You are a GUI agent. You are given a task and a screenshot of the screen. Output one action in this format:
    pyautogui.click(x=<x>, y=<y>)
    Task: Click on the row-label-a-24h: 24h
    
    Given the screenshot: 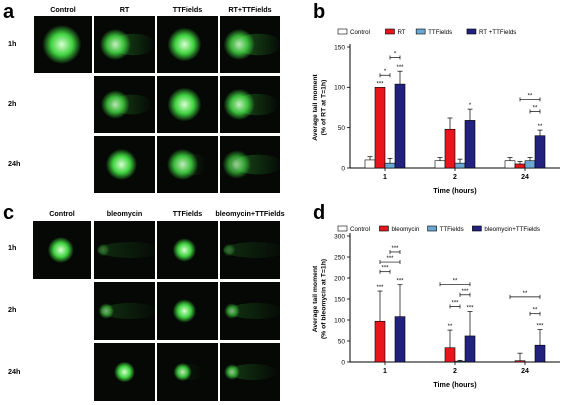 What is the action you would take?
    pyautogui.click(x=14, y=163)
    